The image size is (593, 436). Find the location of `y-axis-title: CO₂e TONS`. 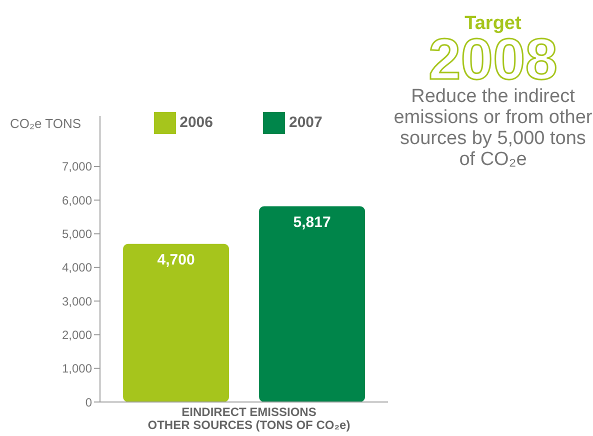

y-axis-title: CO₂e TONS is located at coordinates (46, 123).